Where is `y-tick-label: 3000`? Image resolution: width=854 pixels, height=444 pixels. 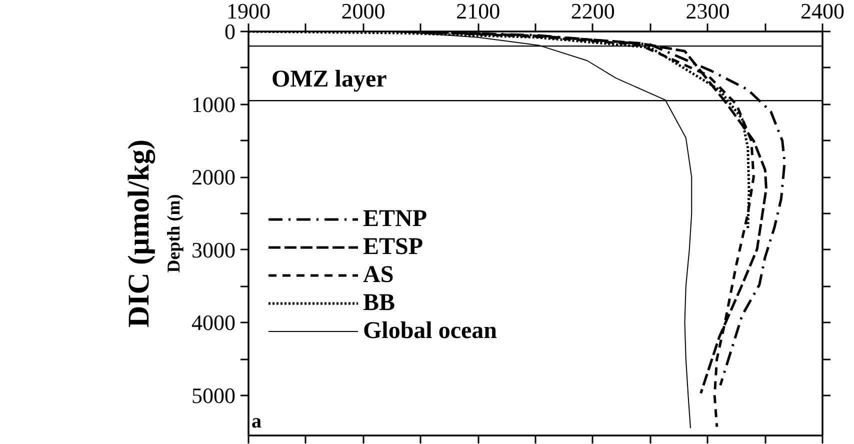
y-tick-label: 3000 is located at coordinates (214, 249).